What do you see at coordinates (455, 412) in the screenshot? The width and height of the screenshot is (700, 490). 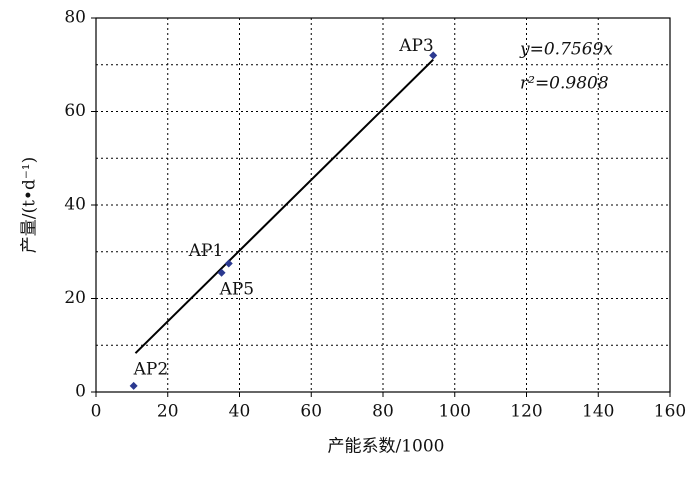 I see `x-tick-label: 100` at bounding box center [455, 412].